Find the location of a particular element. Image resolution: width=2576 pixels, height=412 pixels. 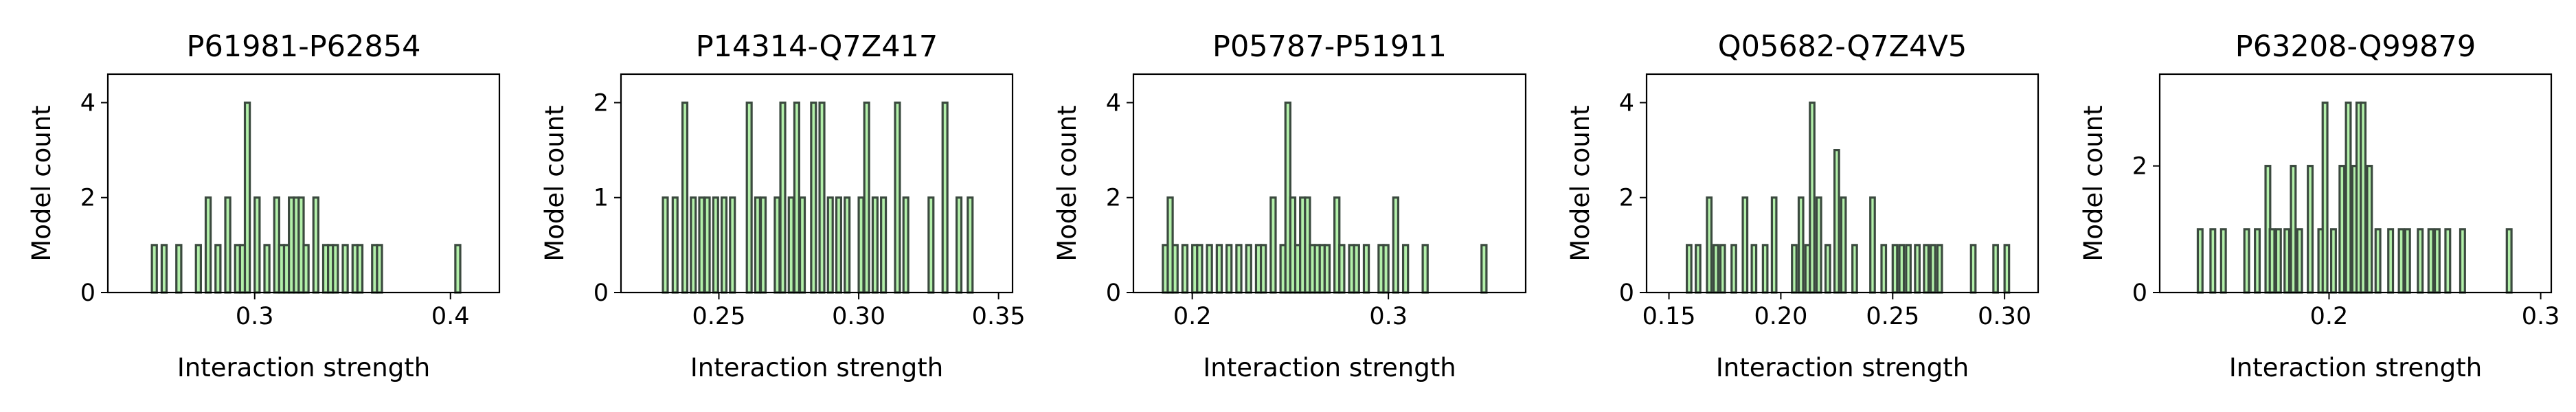

x-tick-label: 0.25 is located at coordinates (719, 316).